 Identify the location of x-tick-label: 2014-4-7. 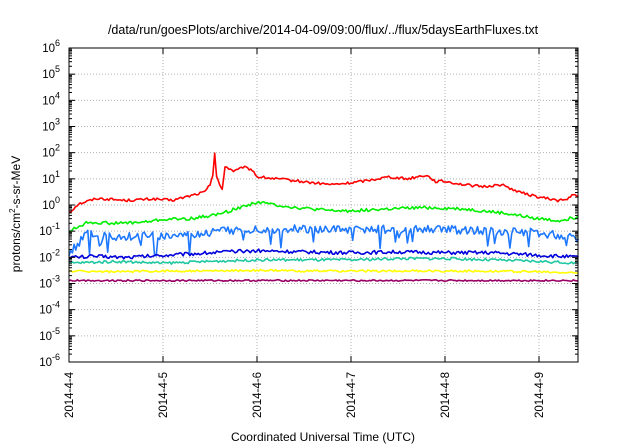
(352, 395).